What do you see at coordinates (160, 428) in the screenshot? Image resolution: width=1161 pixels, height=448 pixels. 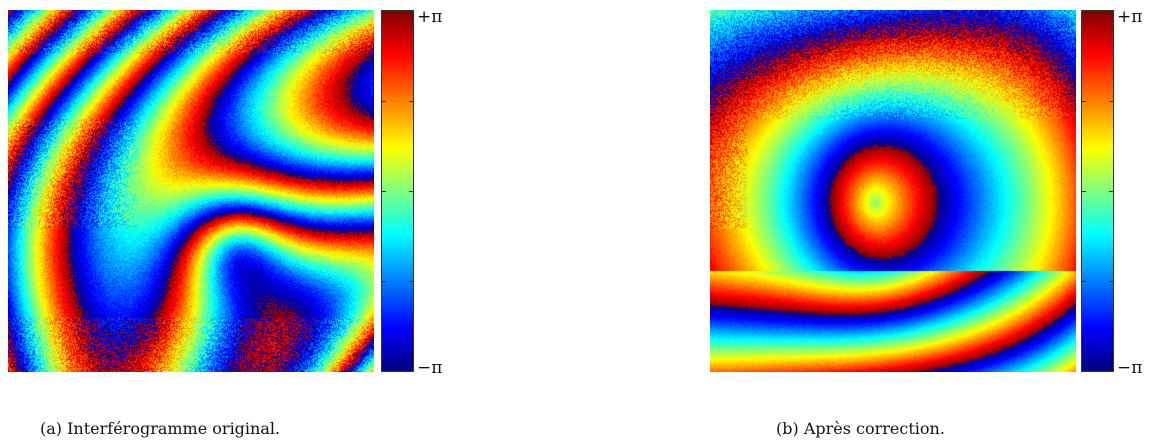 I see `caption-a: (a) Interférogramme original.` at bounding box center [160, 428].